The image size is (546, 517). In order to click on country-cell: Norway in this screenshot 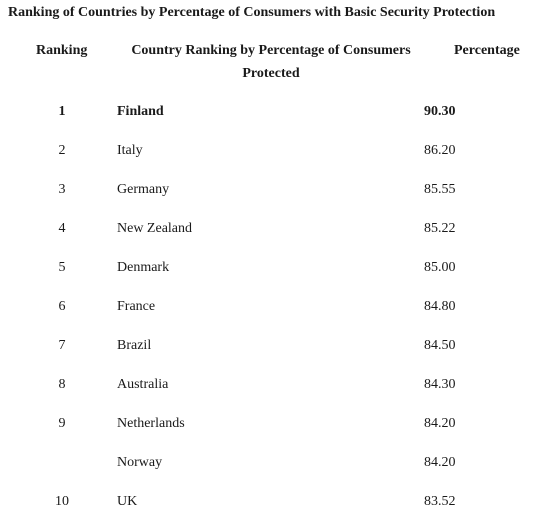, I will do `click(140, 462)`.